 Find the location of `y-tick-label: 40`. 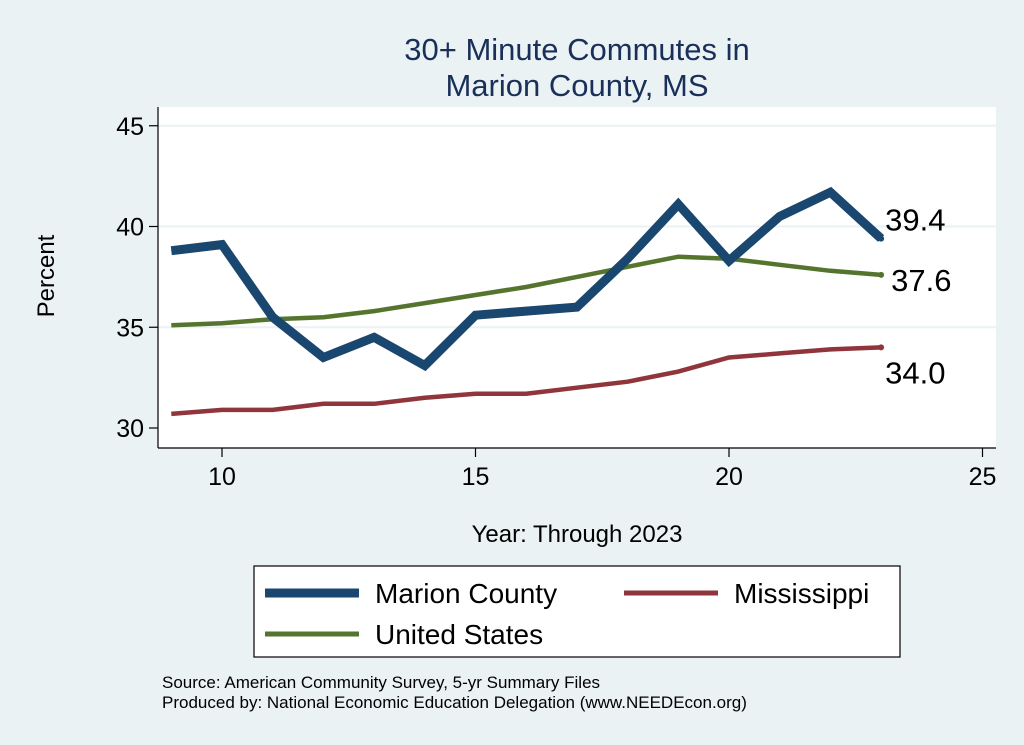

y-tick-label: 40 is located at coordinates (130, 228).